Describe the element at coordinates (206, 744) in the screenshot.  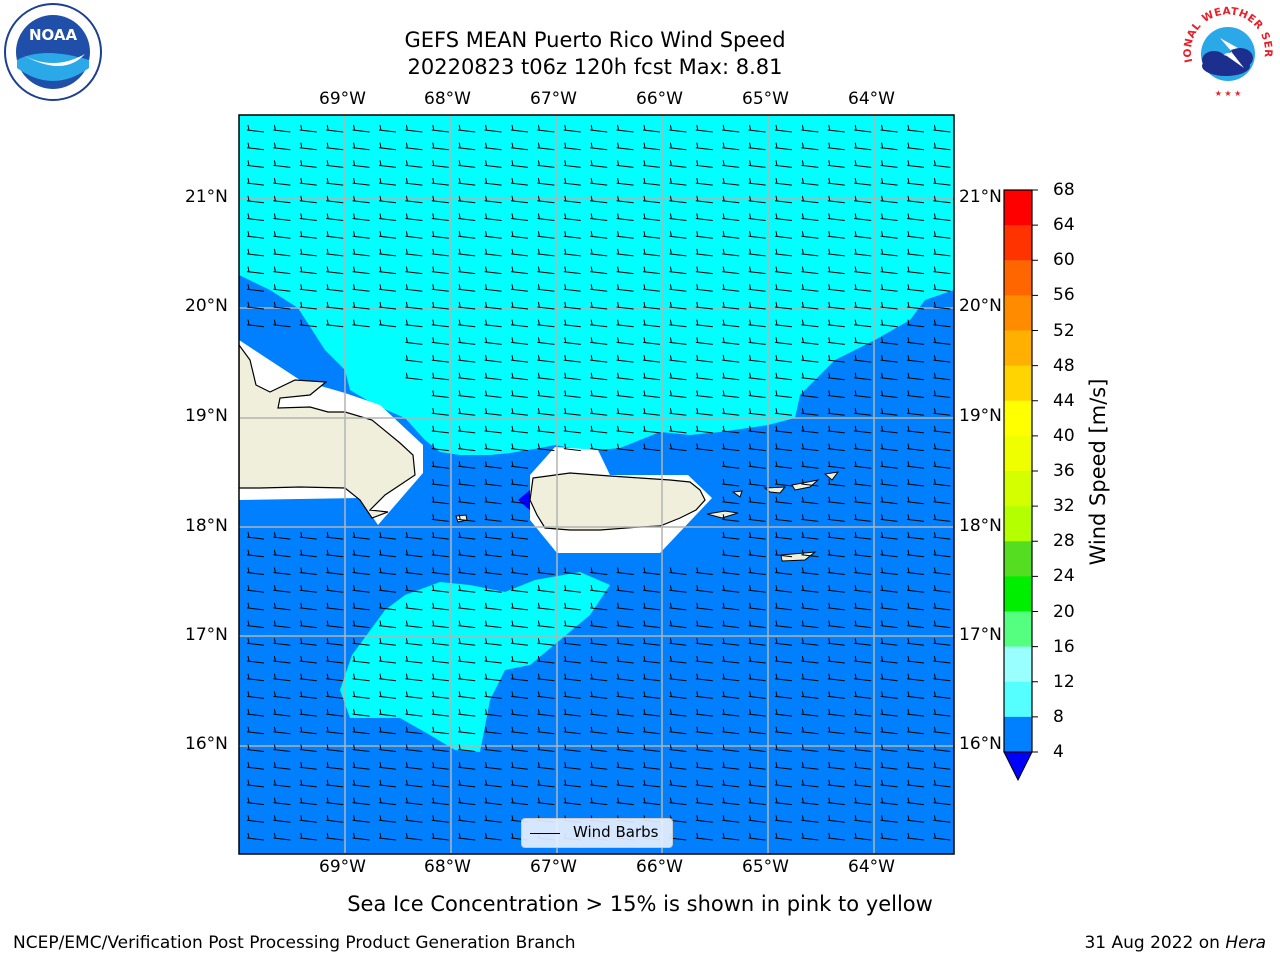
I see `lat-label-left: 16°N` at that location.